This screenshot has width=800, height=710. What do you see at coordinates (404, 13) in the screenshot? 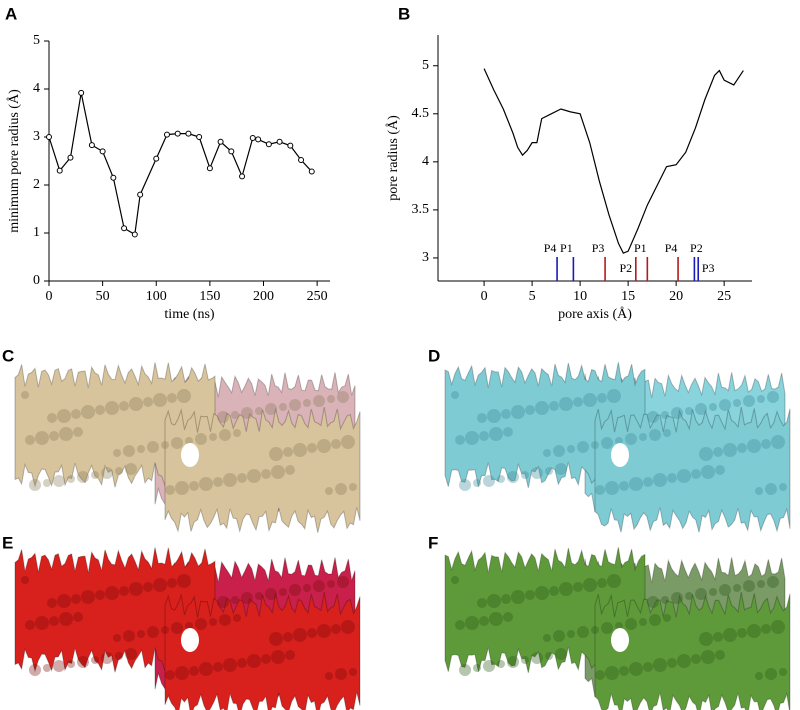
I see `panel-label: B` at bounding box center [404, 13].